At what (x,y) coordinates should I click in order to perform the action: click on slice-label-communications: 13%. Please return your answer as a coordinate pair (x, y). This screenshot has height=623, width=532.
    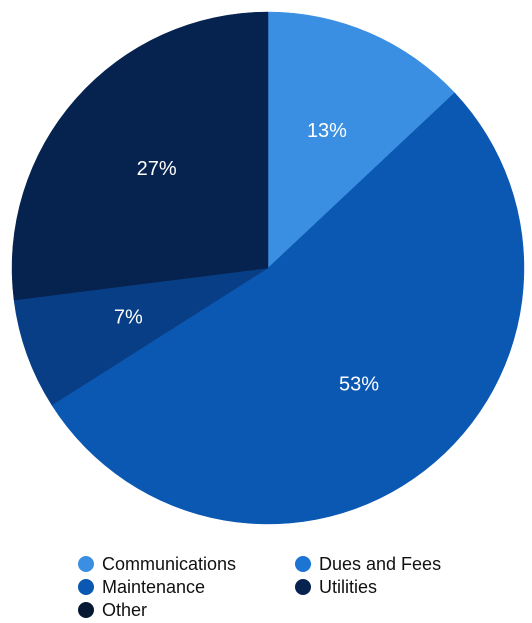
    Looking at the image, I should click on (327, 131).